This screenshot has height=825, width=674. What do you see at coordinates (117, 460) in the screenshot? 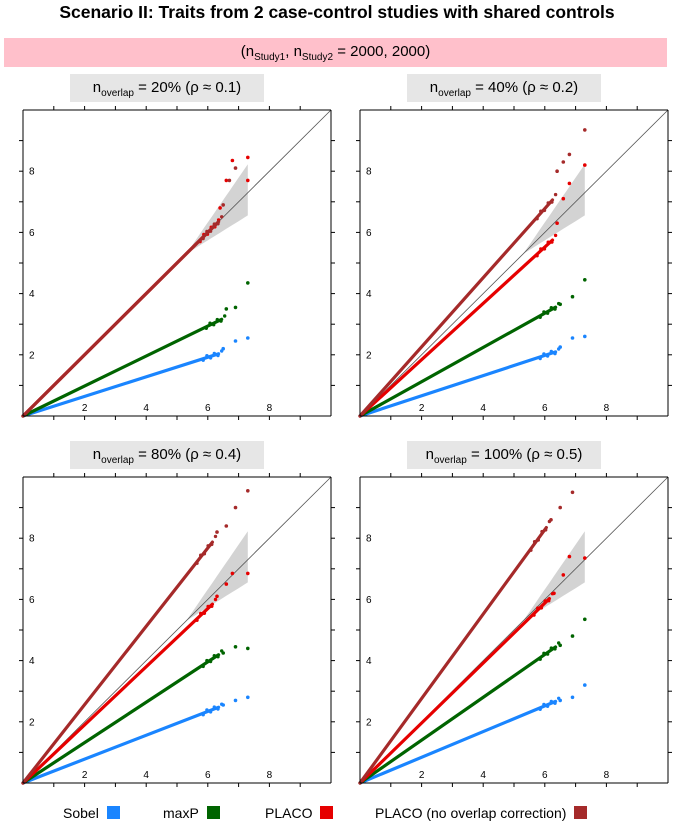
I see `strip-sub: overlap` at bounding box center [117, 460].